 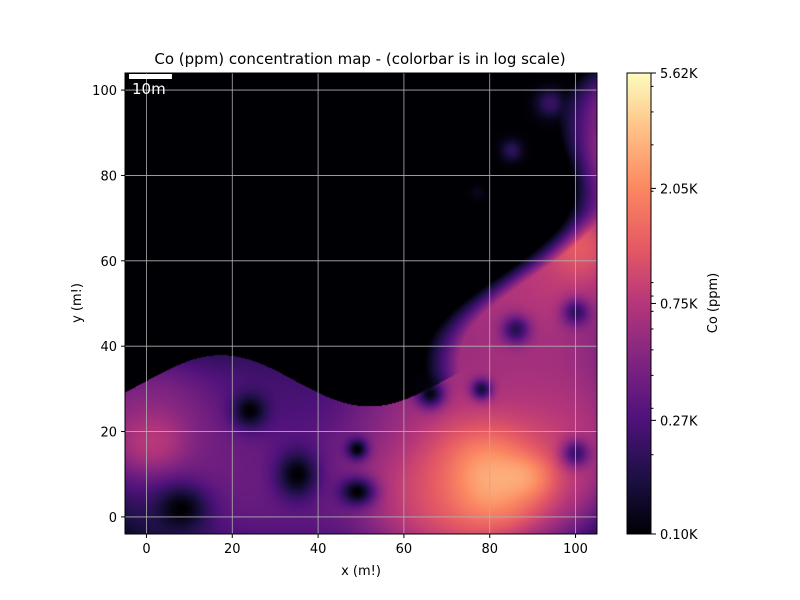 I want to click on x-axis-label: x (m!), so click(x=361, y=571).